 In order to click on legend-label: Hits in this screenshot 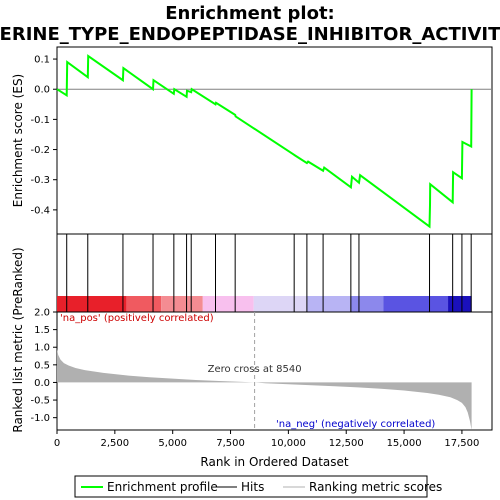, I will do `click(252, 487)`.